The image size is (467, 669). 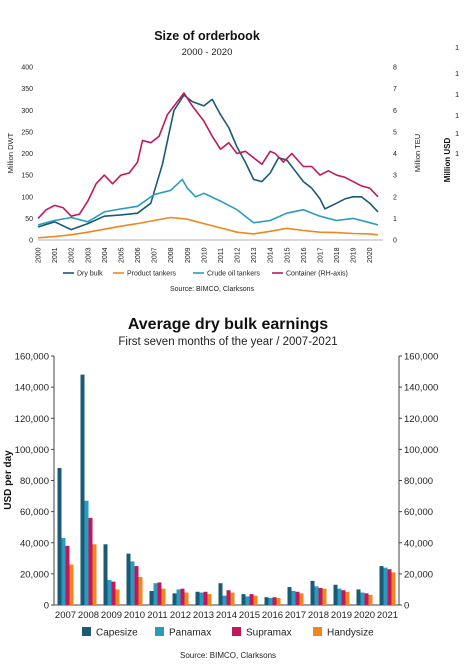 I want to click on orderbook-right-axis-label: Million TEU, so click(x=417, y=153).